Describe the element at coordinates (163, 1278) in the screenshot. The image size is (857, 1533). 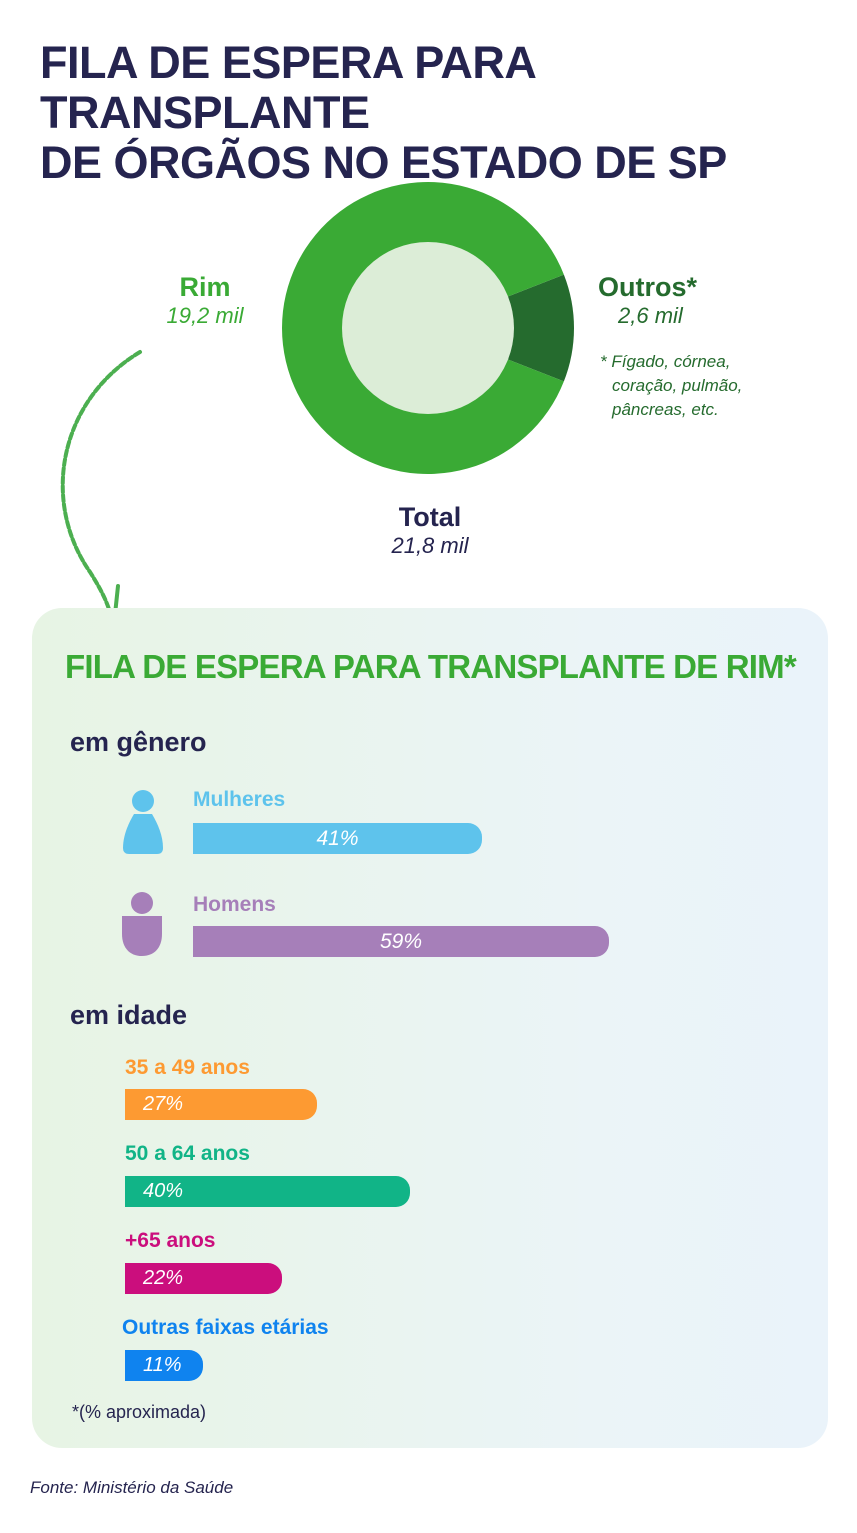
I see `age-bar-value-65-plus: 22%` at that location.